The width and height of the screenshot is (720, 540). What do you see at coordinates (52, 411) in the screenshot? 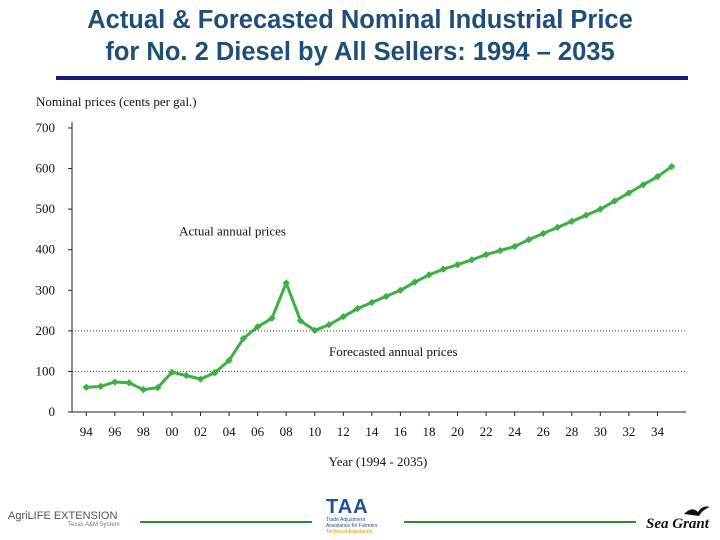
I see `y-tick-label: 0` at bounding box center [52, 411].